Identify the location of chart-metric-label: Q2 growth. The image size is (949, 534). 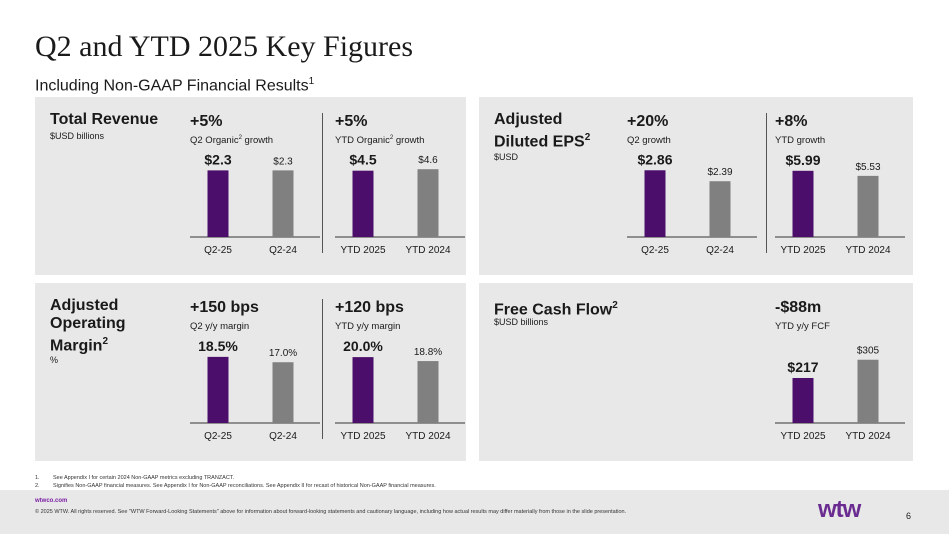
(649, 140).